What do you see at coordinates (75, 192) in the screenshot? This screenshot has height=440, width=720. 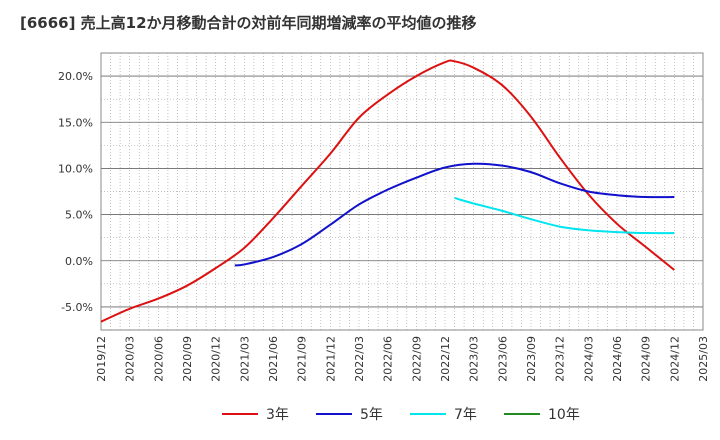 I see `y-axis-tick-labels: 20.0% 15.0% 10.0% 5.0% 0.0% -5.0%` at bounding box center [75, 192].